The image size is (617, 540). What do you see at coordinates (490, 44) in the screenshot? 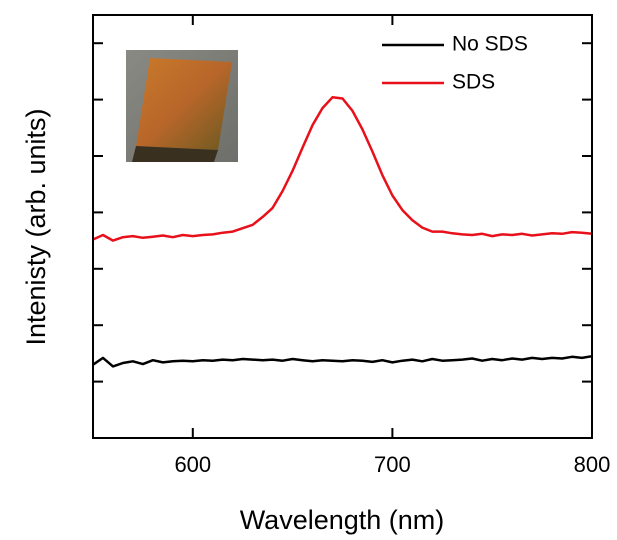
I see `legend-label: No SDS` at bounding box center [490, 44].